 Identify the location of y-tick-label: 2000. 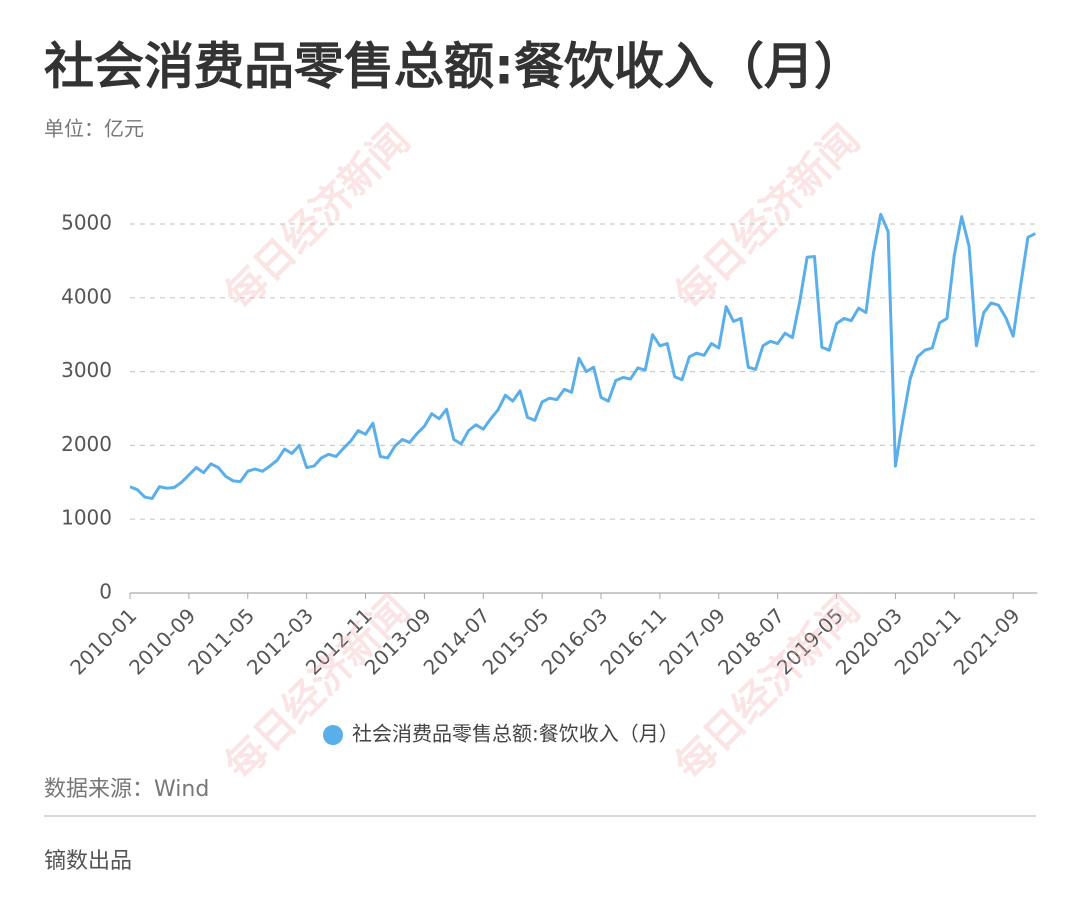
(86, 444).